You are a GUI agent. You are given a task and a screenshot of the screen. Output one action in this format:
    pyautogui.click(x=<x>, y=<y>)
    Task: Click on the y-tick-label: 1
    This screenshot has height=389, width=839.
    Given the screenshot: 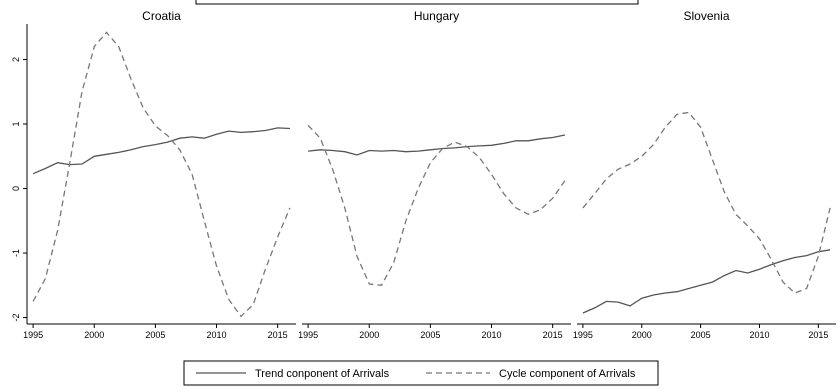 What is the action you would take?
    pyautogui.click(x=16, y=123)
    